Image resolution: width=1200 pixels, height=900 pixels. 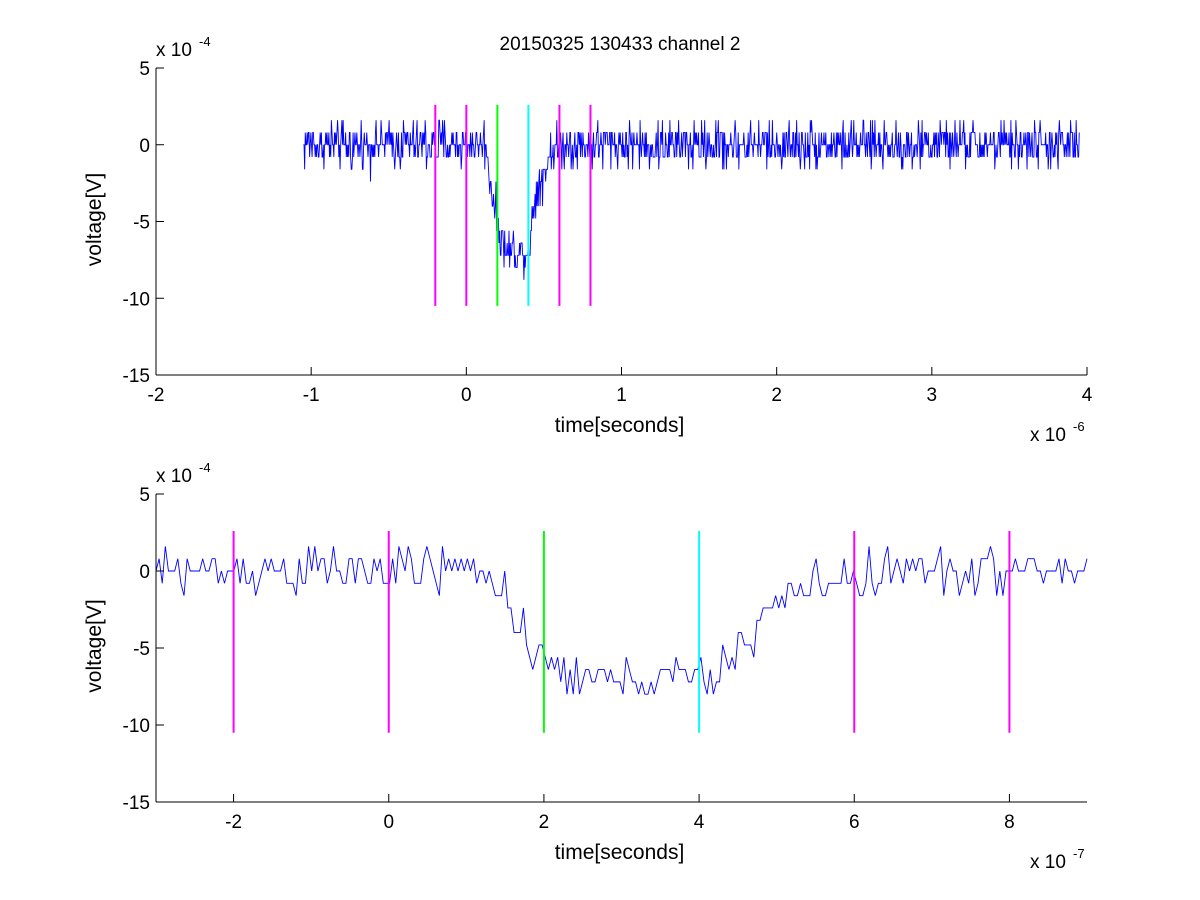 I want to click on x-tick-label: 6, so click(x=854, y=822).